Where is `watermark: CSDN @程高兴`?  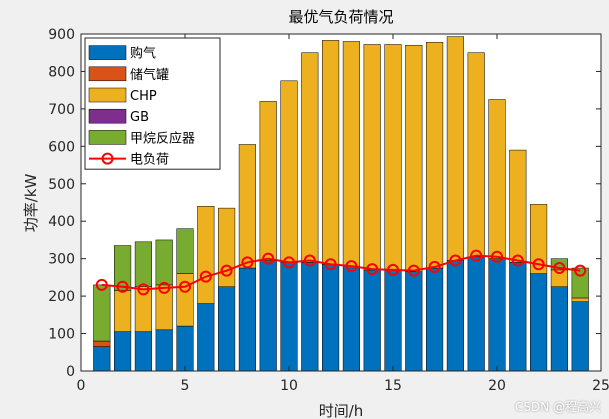
watermark: CSDN @程高兴 is located at coordinates (557, 407).